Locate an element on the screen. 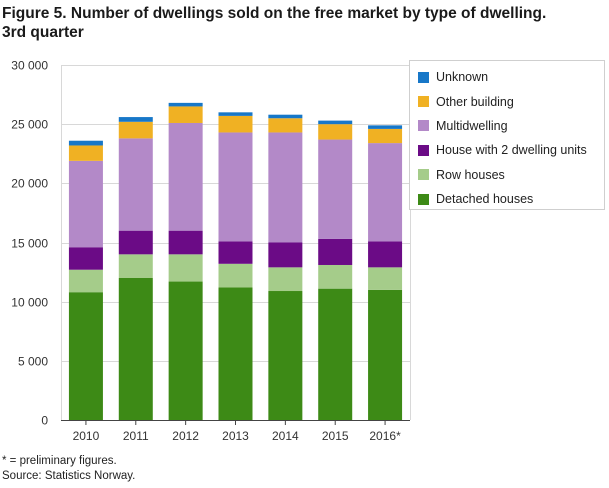 The height and width of the screenshot is (488, 609). bar-segment-multidwelling-2011 is located at coordinates (135, 184).